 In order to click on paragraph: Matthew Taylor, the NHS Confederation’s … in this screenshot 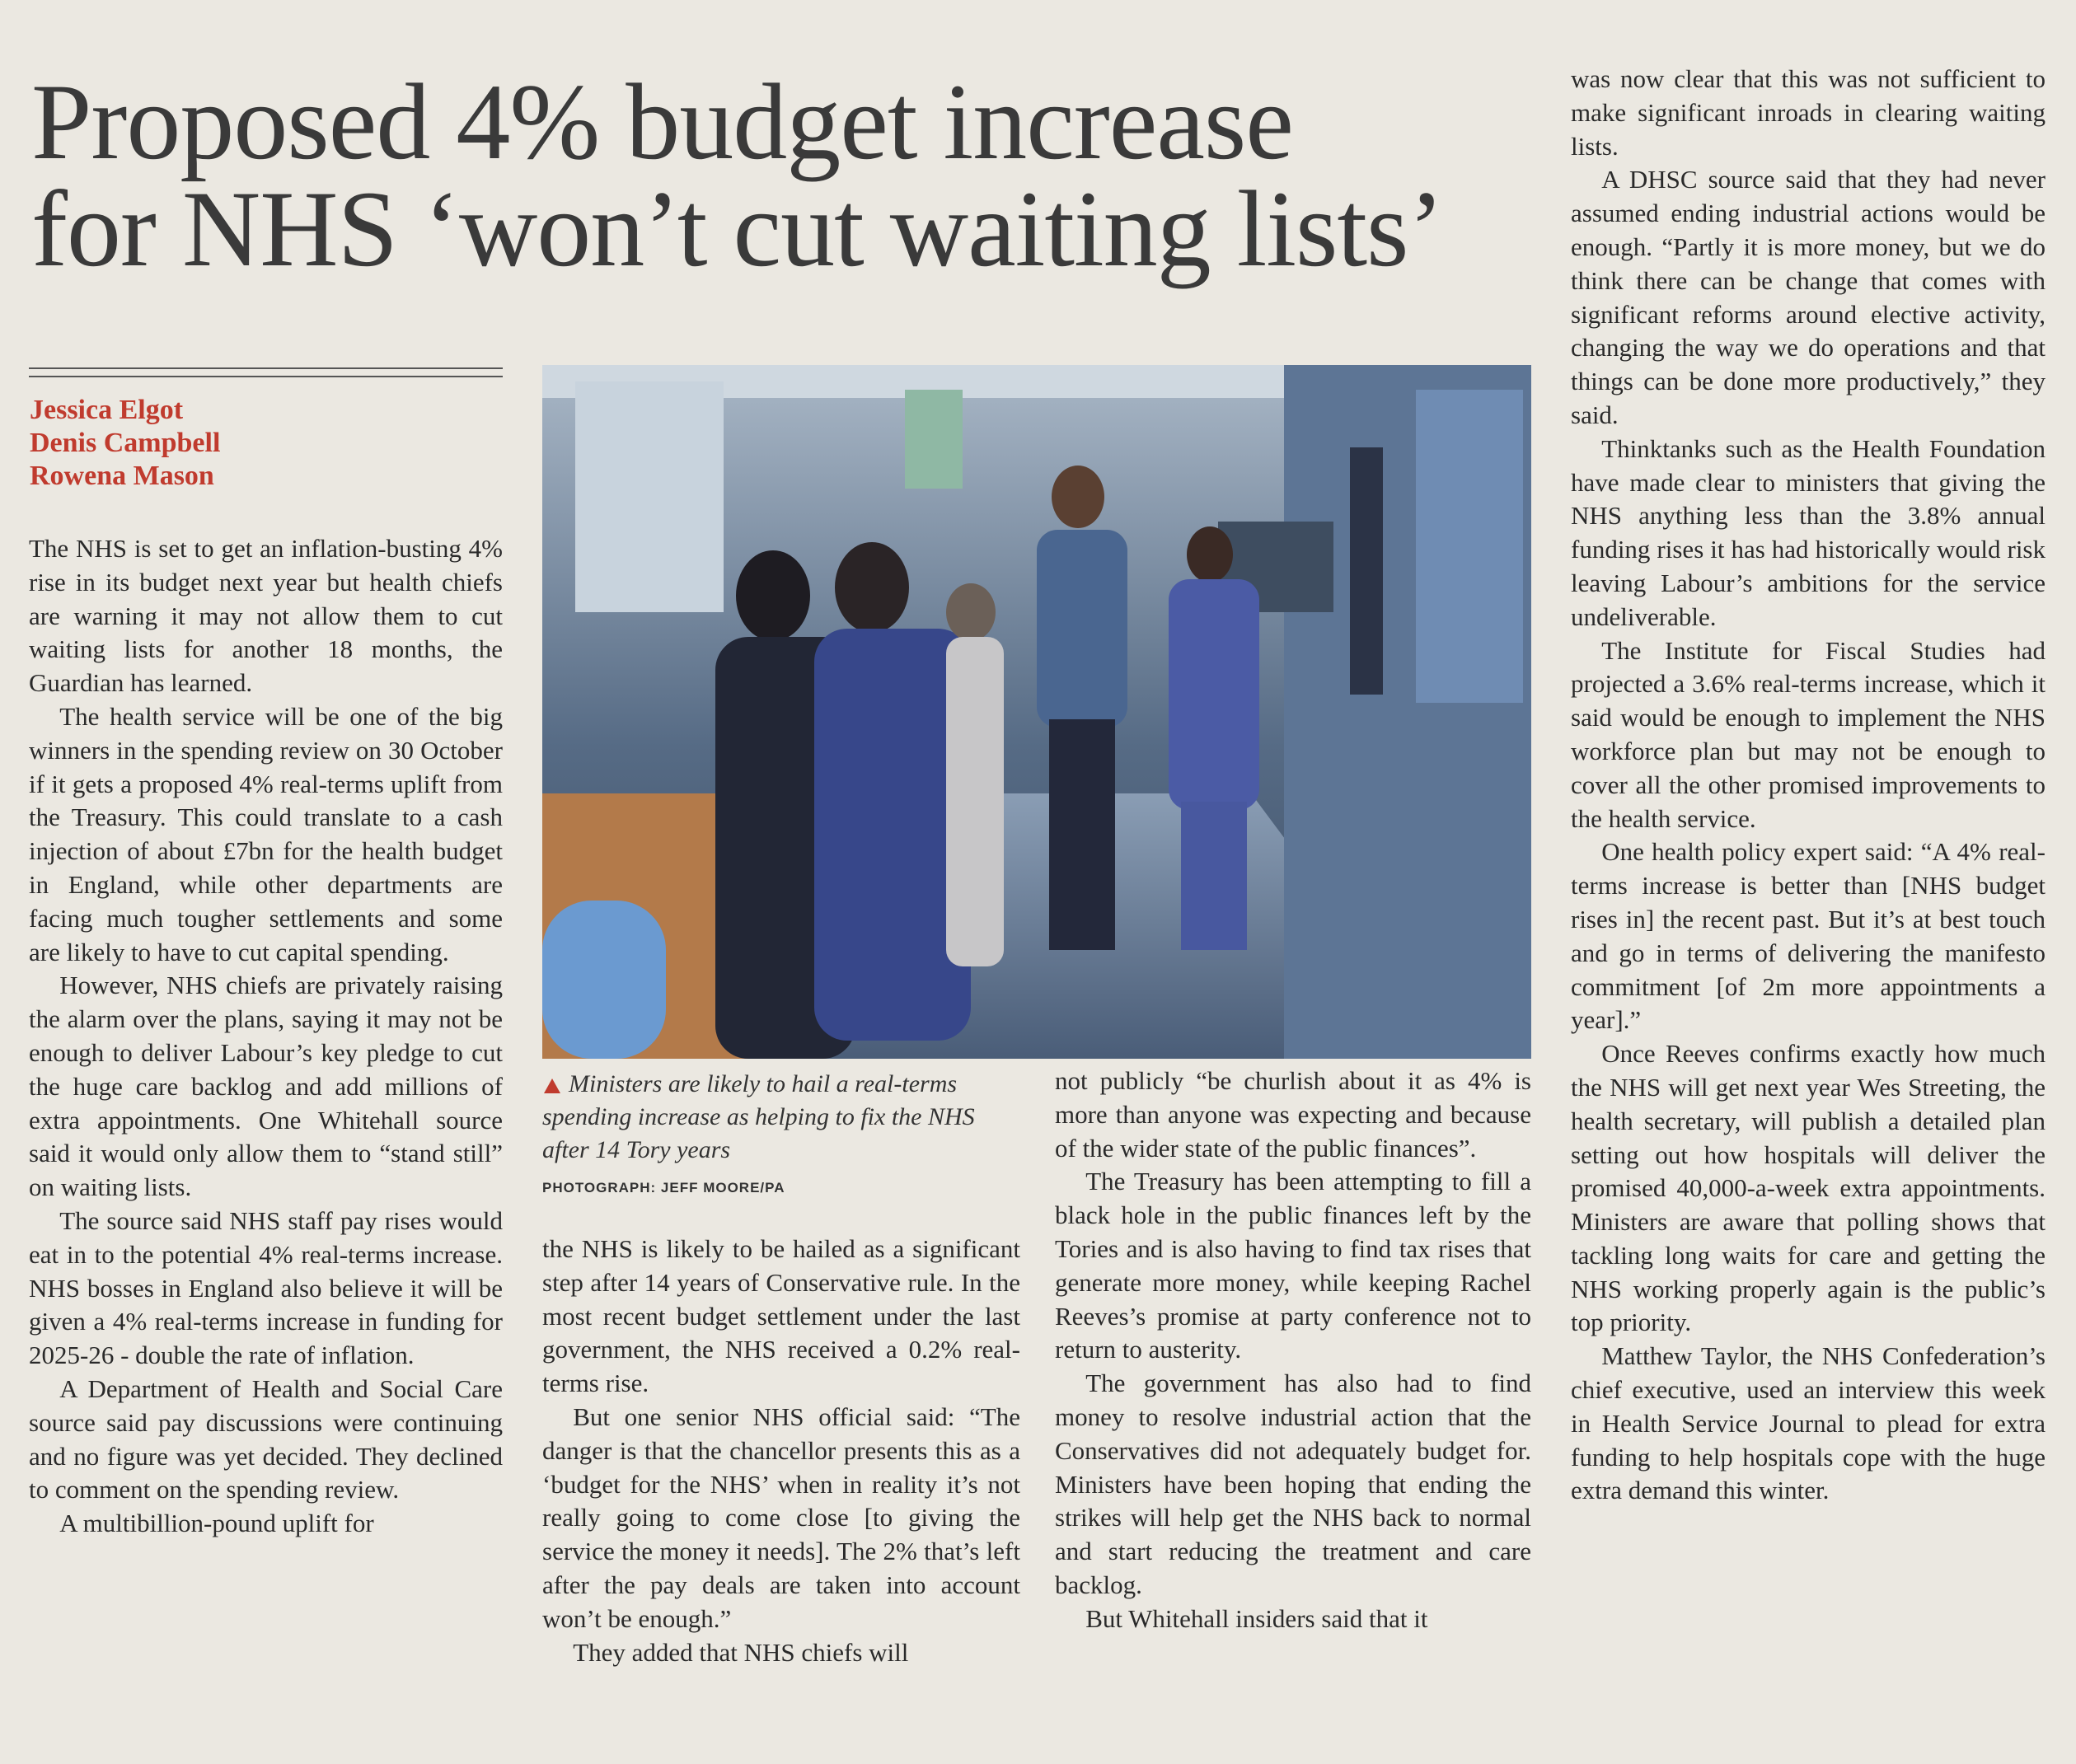, I will do `click(1808, 1423)`.